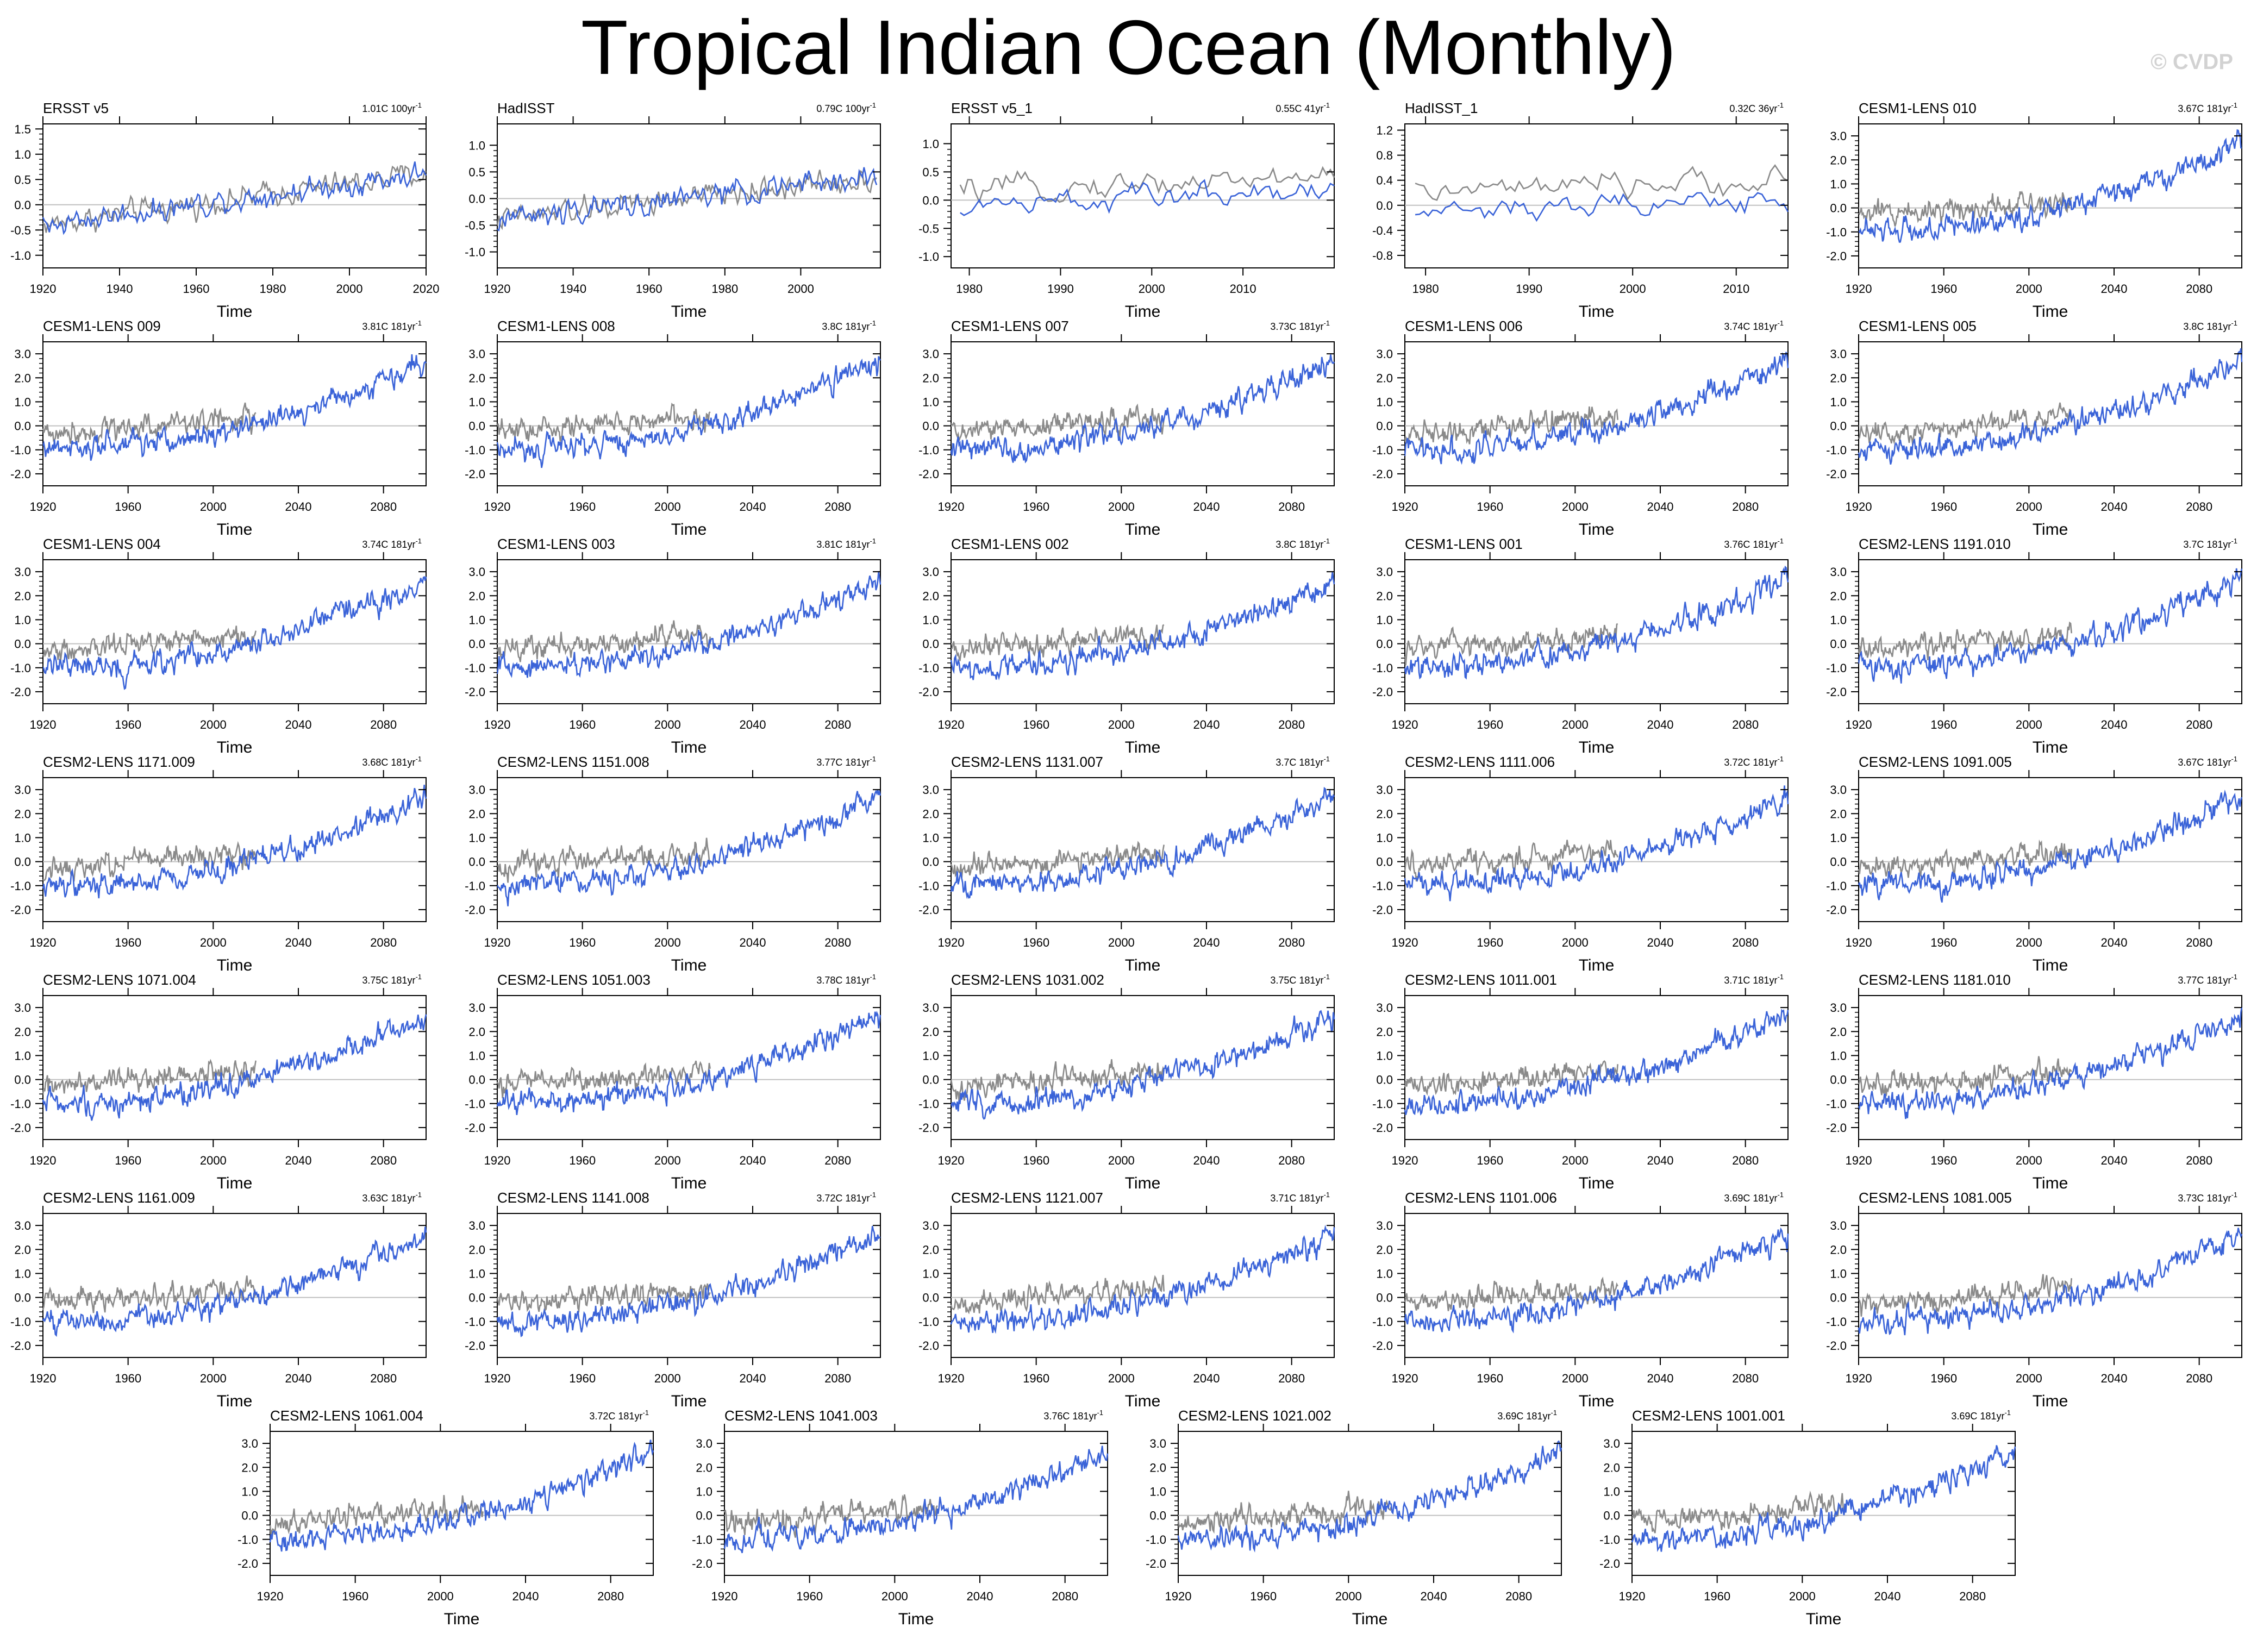 The width and height of the screenshot is (2257, 1652). I want to click on trend-label: 3.77C 181yr-1, so click(846, 761).